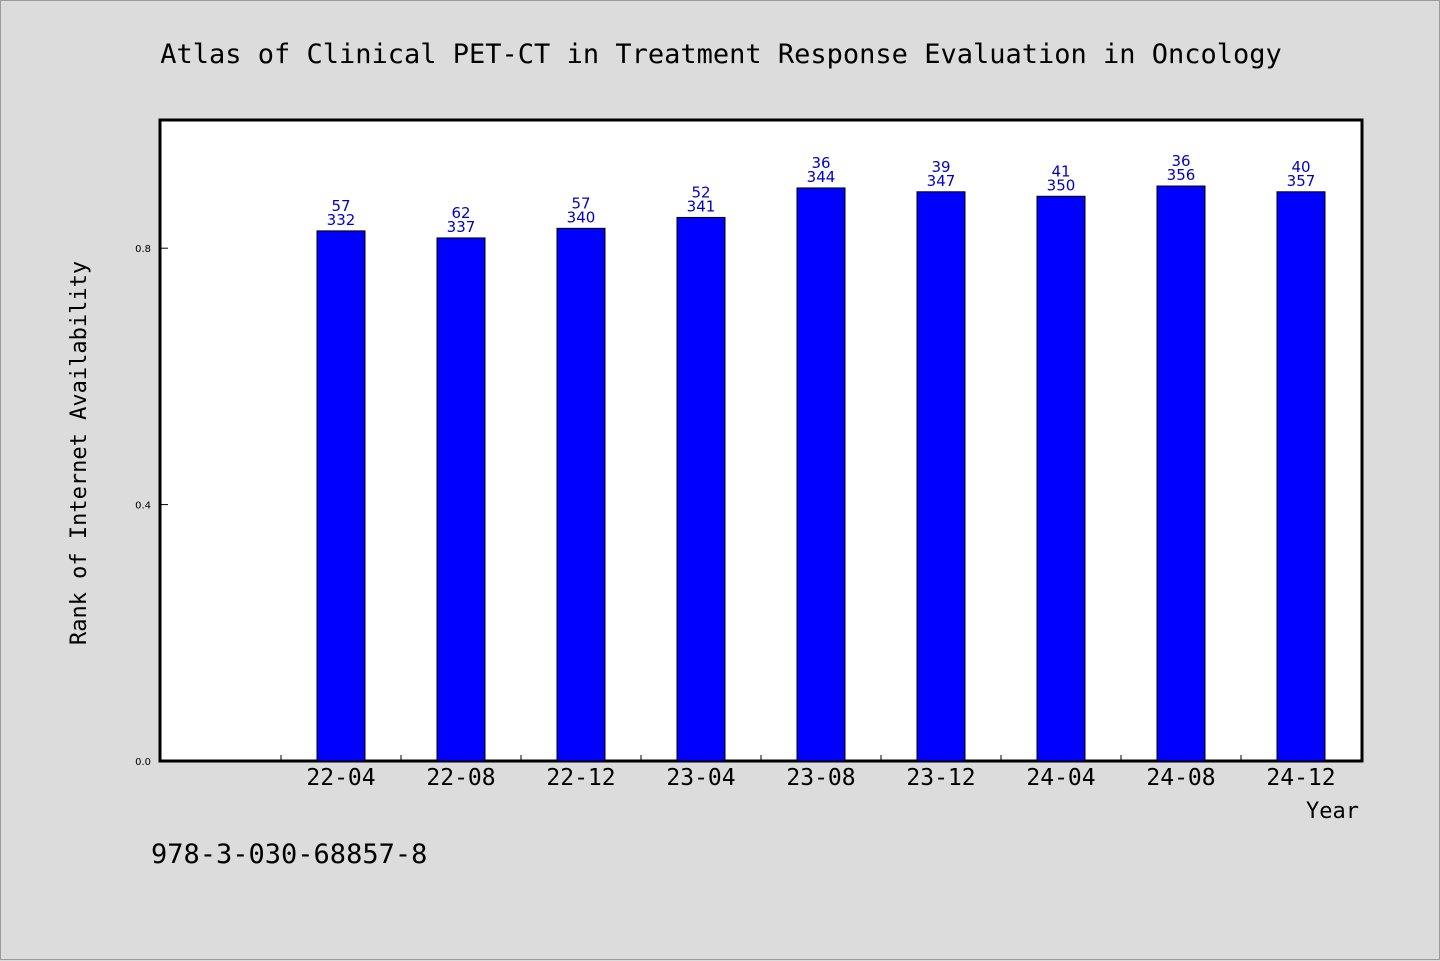 This screenshot has width=1440, height=961. I want to click on isbn-footer: 978-3-030-68857-8, so click(289, 854).